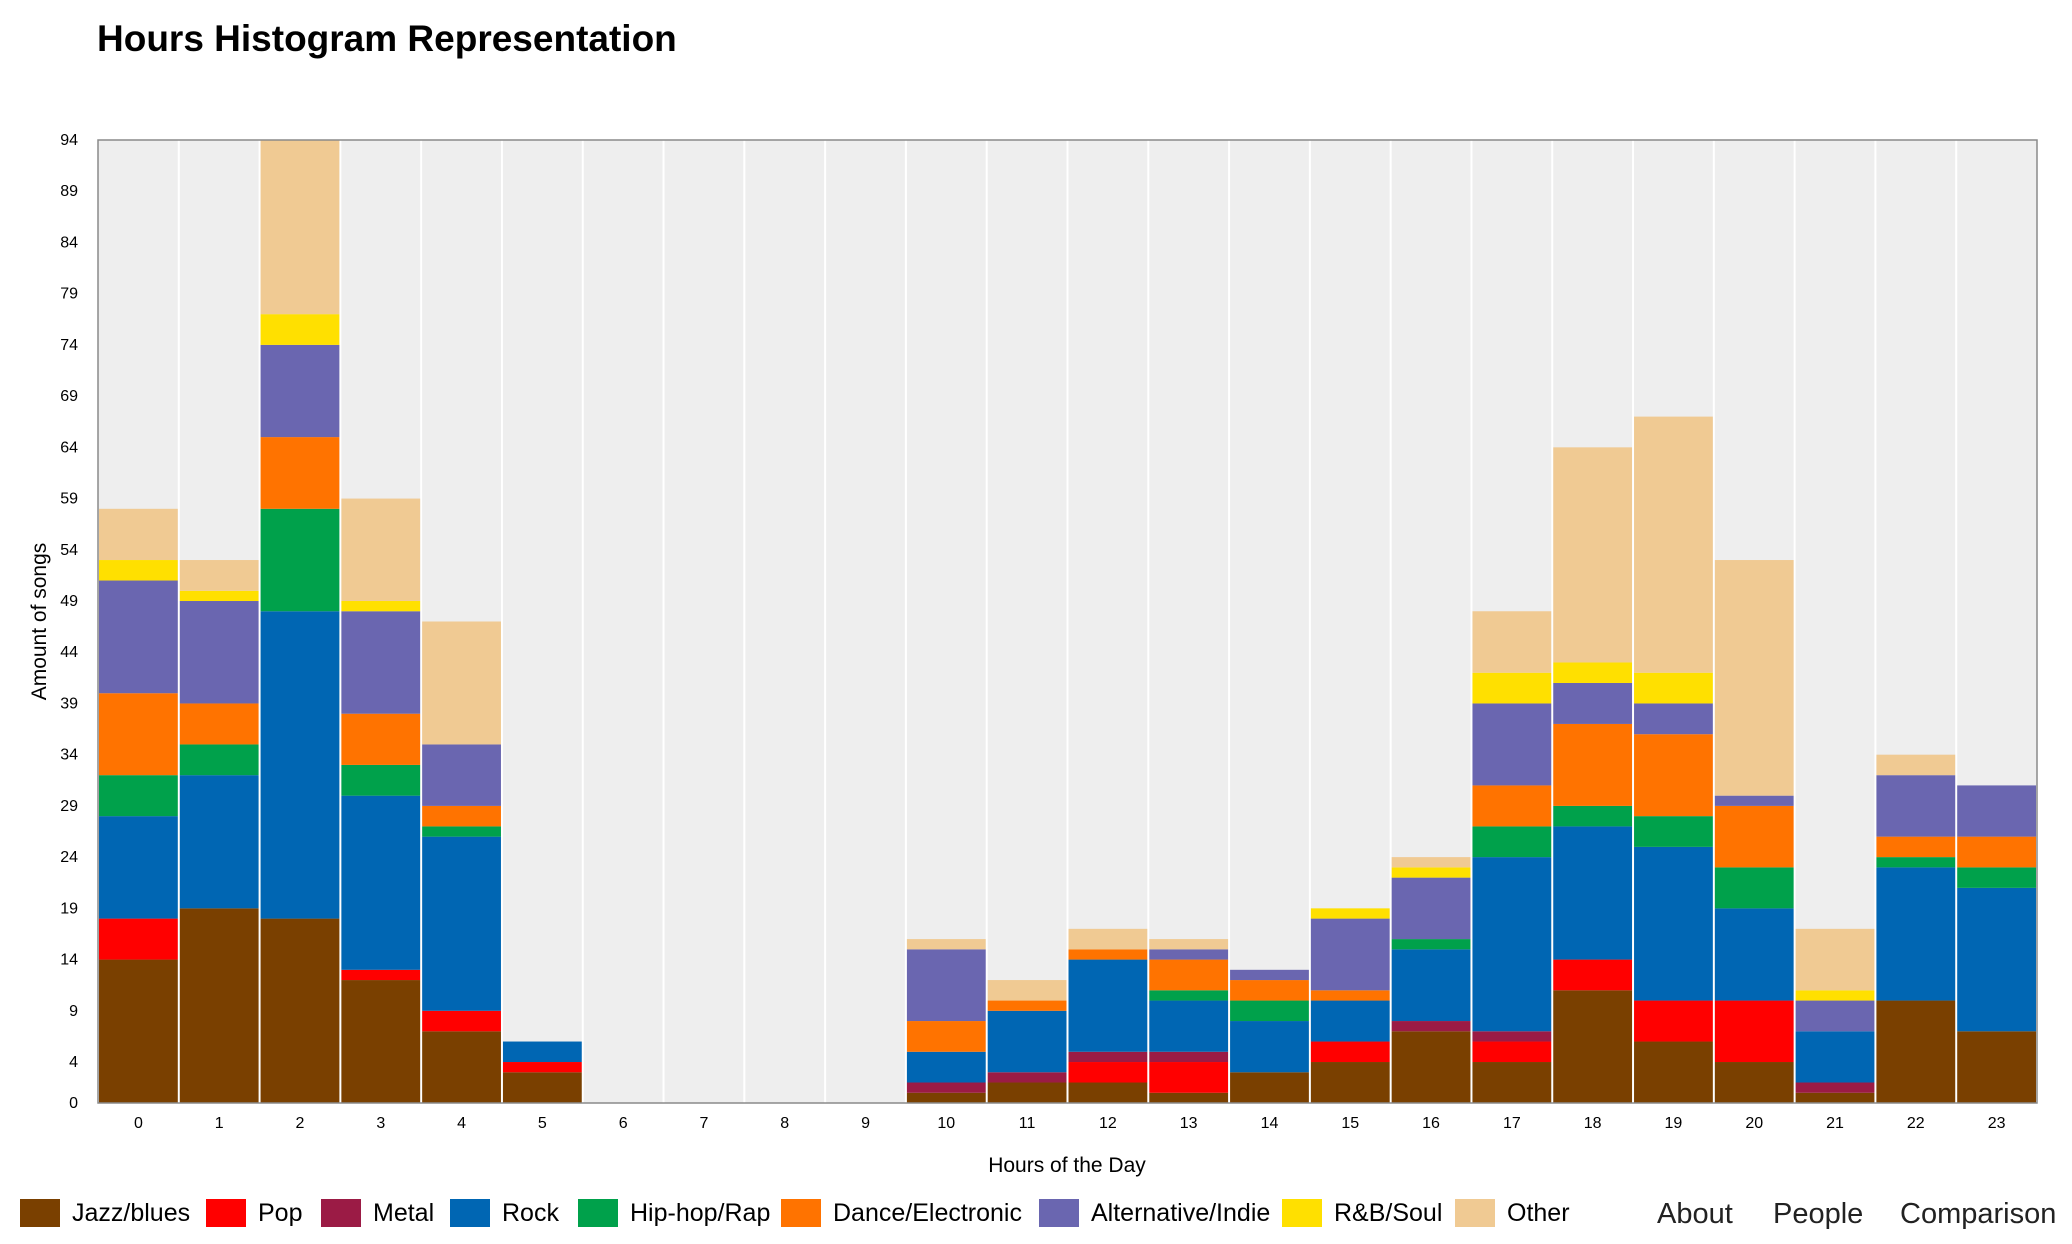  I want to click on legend-item: Other, so click(1512, 1213).